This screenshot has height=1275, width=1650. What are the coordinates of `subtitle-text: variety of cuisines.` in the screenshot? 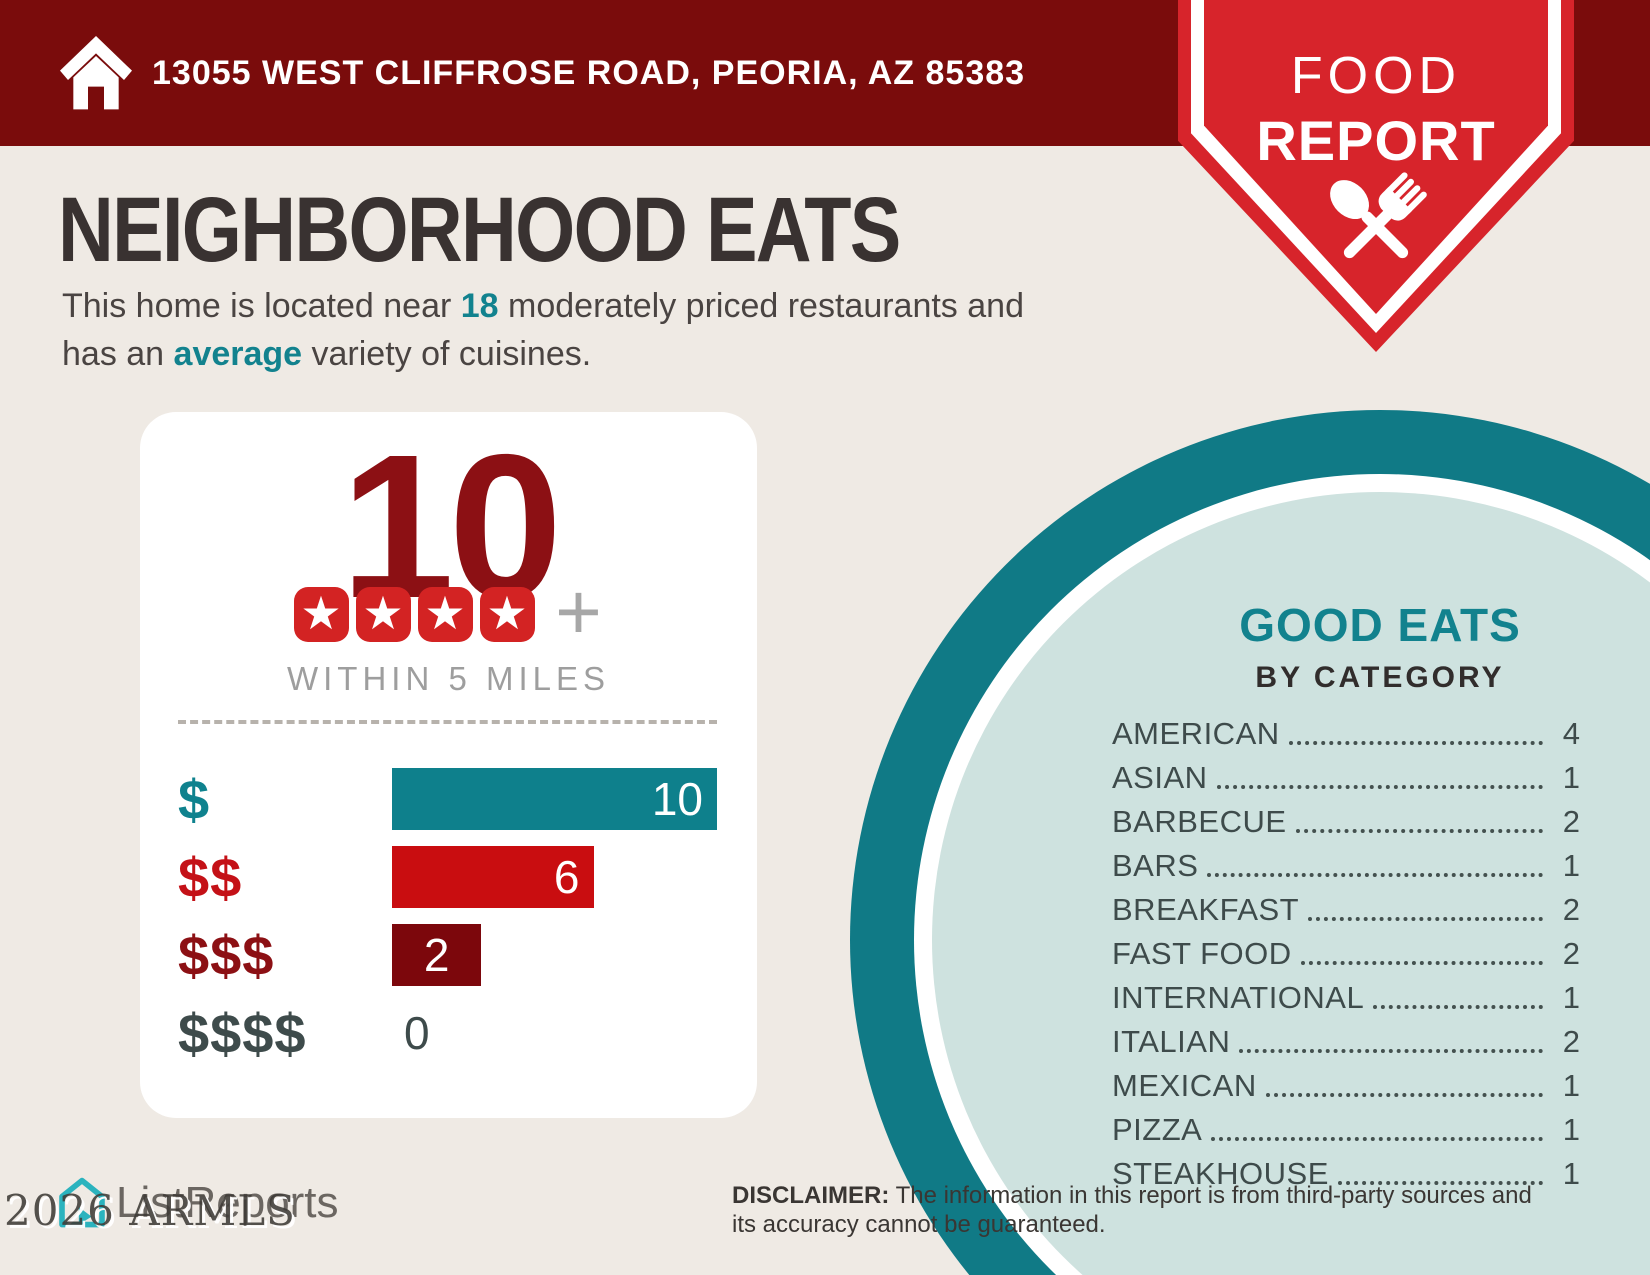 It's located at (447, 354).